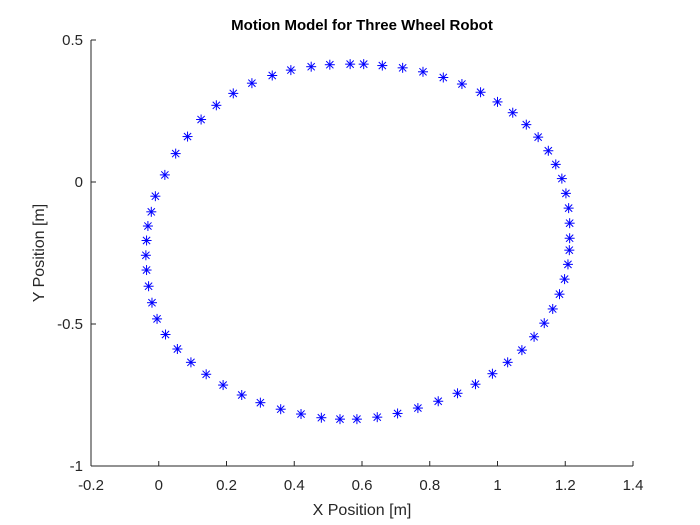  Describe the element at coordinates (39, 253) in the screenshot. I see `y-axis-label: Y Position [m]` at that location.